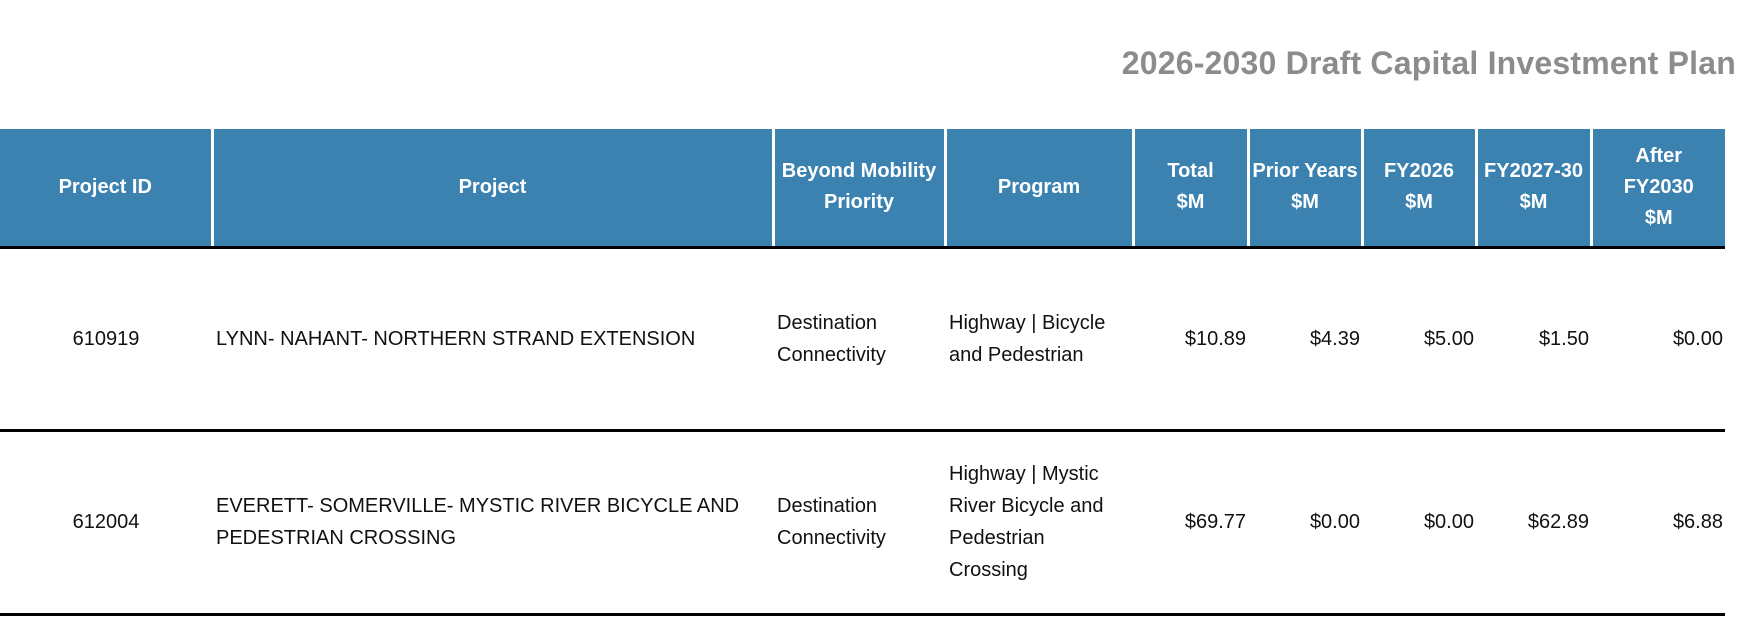 Image resolution: width=1748 pixels, height=640 pixels. Describe the element at coordinates (106, 339) in the screenshot. I see `cell-project-id: 610919` at that location.